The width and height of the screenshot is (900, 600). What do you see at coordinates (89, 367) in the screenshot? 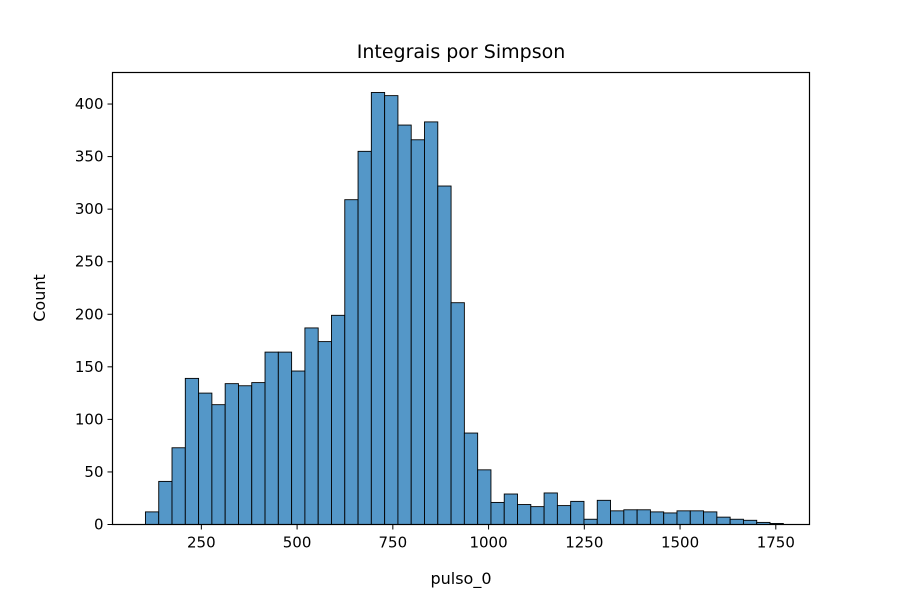
I see `y-tick-label: 150` at bounding box center [89, 367].